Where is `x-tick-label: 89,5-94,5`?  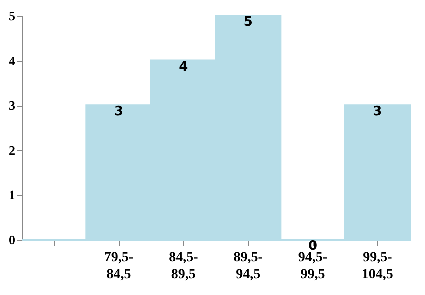
x-tick-label: 89,5-94,5 is located at coordinates (249, 266).